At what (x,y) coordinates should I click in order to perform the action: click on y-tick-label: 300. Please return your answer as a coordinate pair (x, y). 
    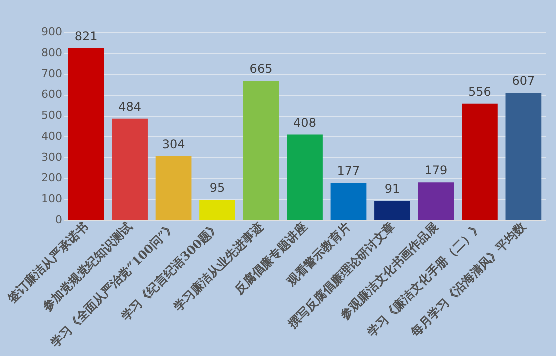
    Looking at the image, I should click on (52, 157).